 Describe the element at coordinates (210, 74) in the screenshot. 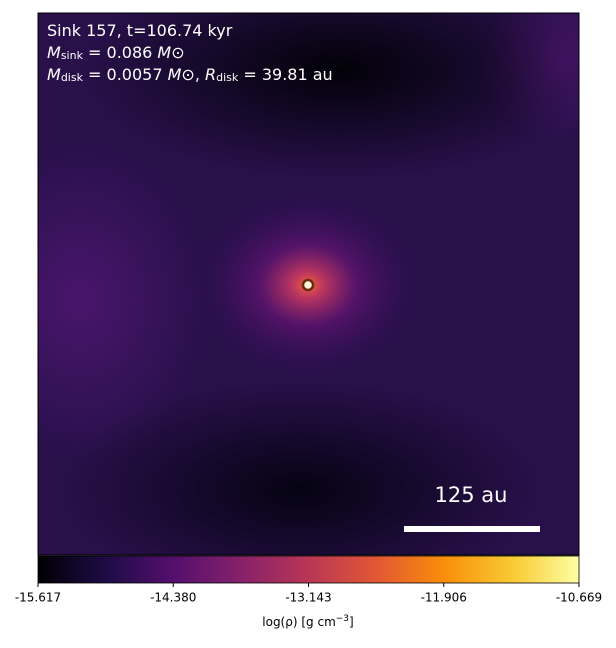

I see `annotation-text: R` at that location.